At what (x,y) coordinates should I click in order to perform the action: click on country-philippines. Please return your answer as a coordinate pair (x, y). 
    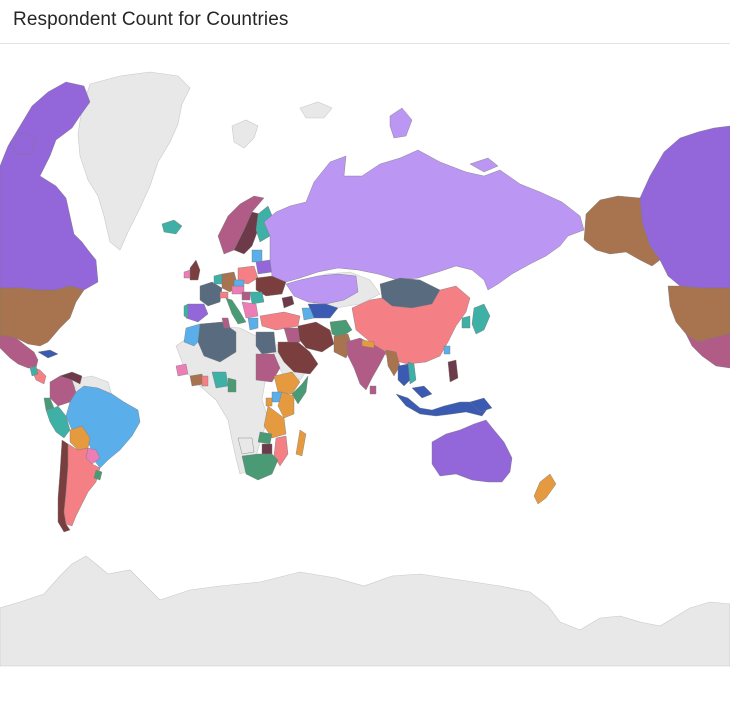
    Looking at the image, I should click on (453, 371).